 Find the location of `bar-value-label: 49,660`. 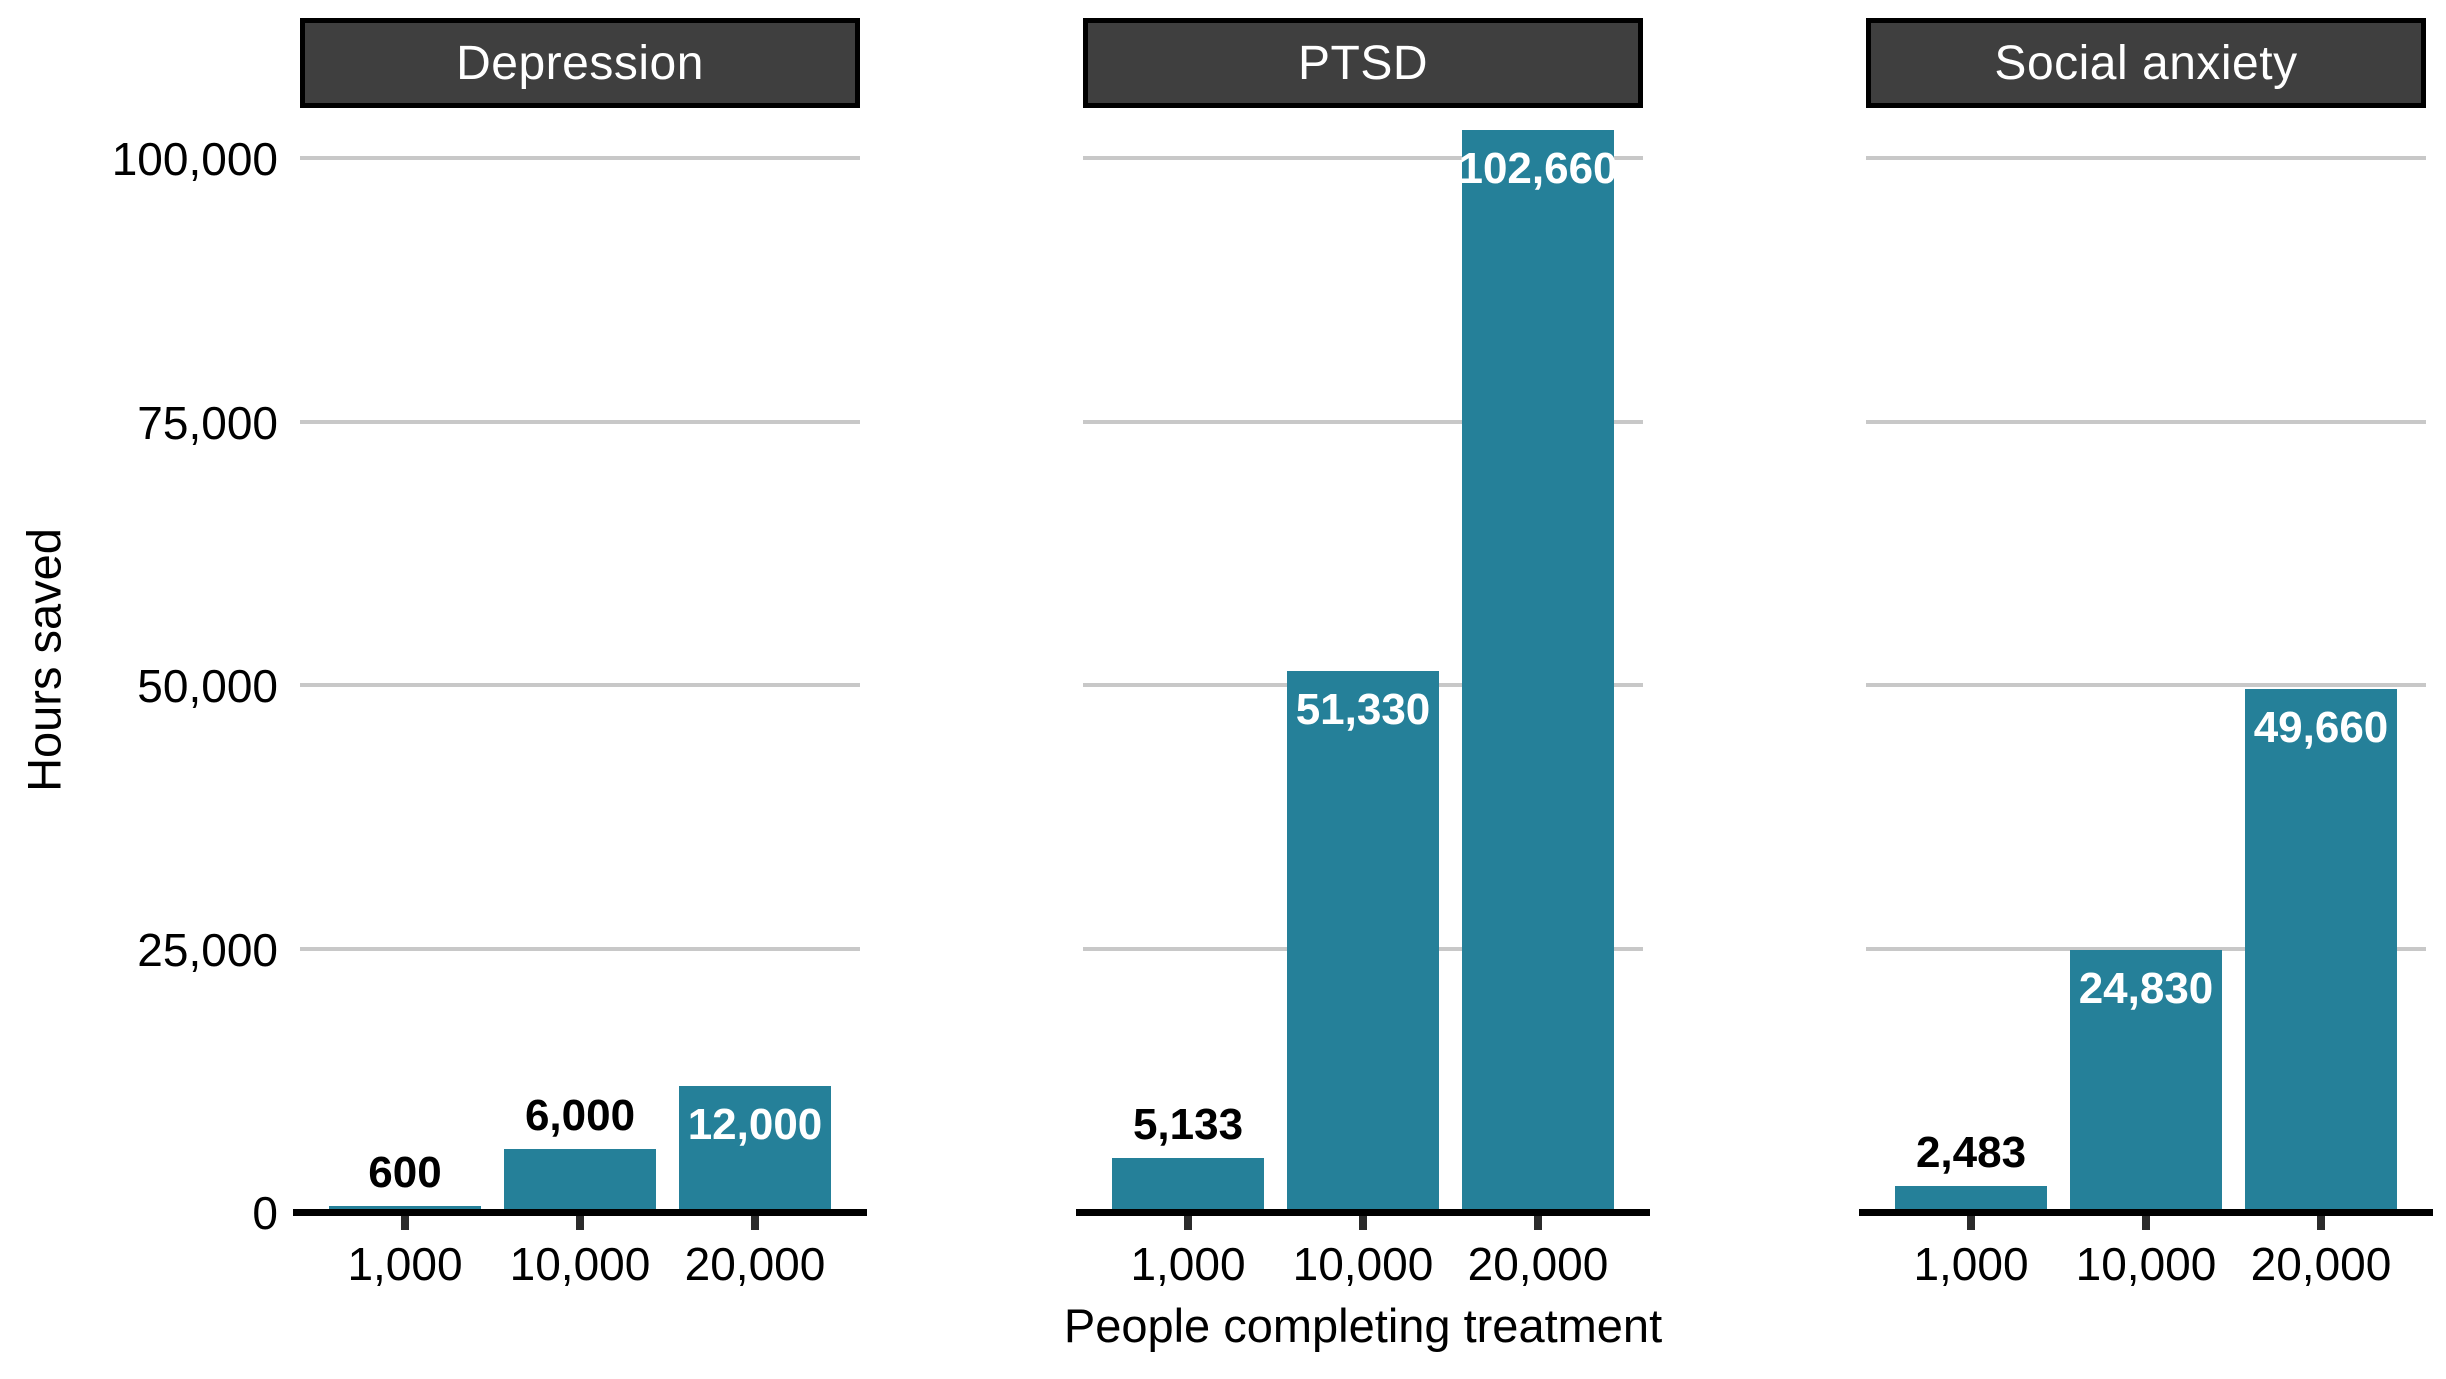

bar-value-label: 49,660 is located at coordinates (2321, 727).